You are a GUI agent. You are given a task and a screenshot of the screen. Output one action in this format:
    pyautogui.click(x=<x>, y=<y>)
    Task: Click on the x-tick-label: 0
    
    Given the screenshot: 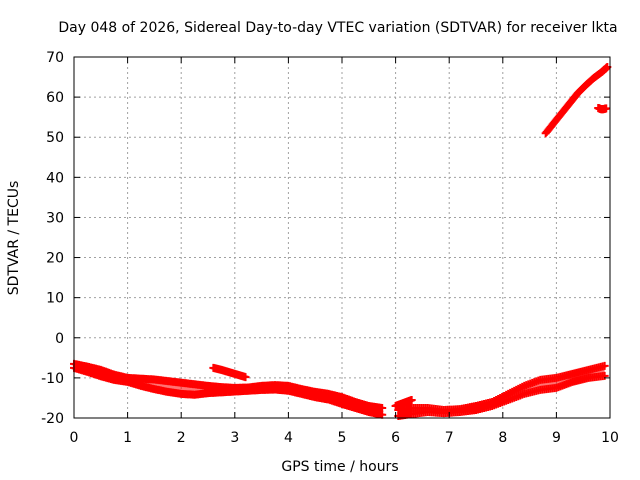 What is the action you would take?
    pyautogui.click(x=74, y=438)
    